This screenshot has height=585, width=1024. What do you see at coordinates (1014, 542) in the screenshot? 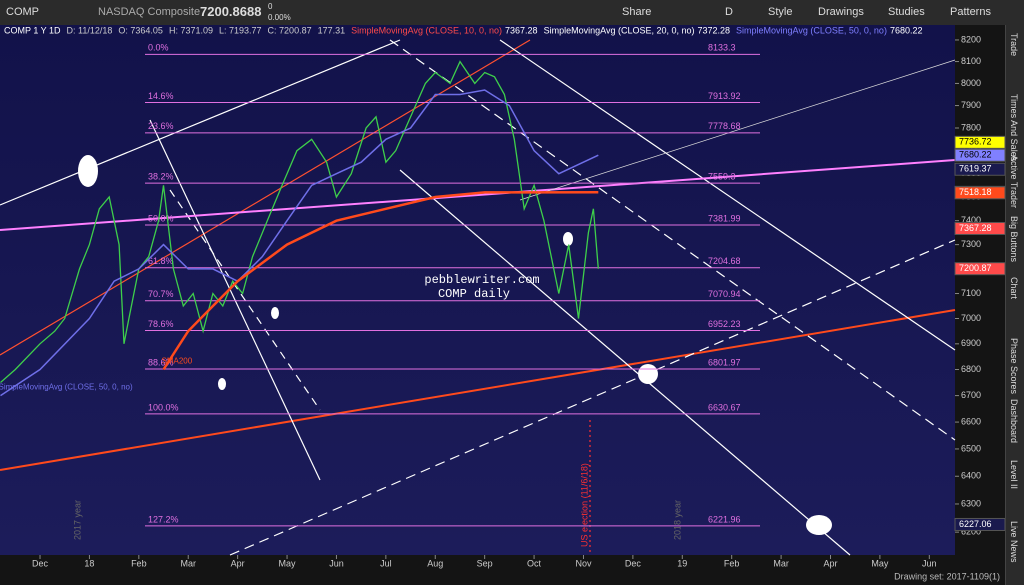
I see `sidebar-tab: Live News` at bounding box center [1014, 542].